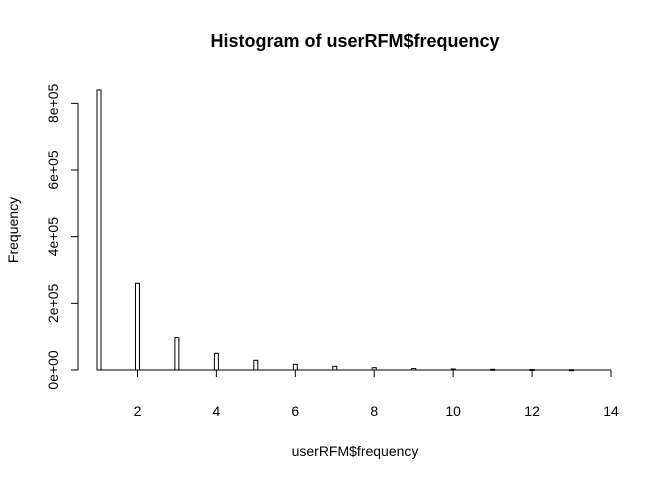 The width and height of the screenshot is (672, 480). I want to click on x-tick-label: 8, so click(374, 411).